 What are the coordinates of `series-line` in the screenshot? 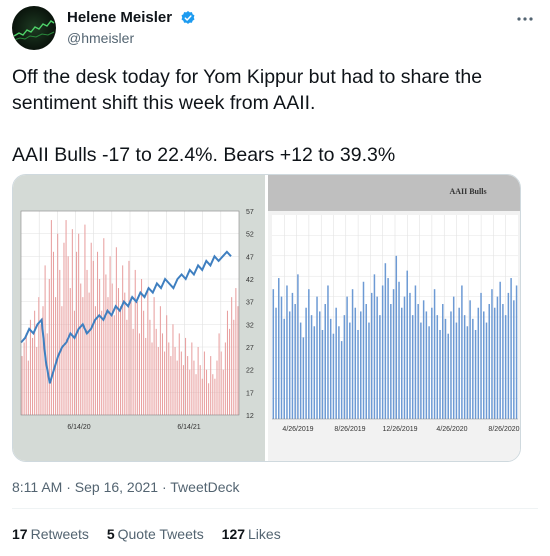 It's located at (126, 317).